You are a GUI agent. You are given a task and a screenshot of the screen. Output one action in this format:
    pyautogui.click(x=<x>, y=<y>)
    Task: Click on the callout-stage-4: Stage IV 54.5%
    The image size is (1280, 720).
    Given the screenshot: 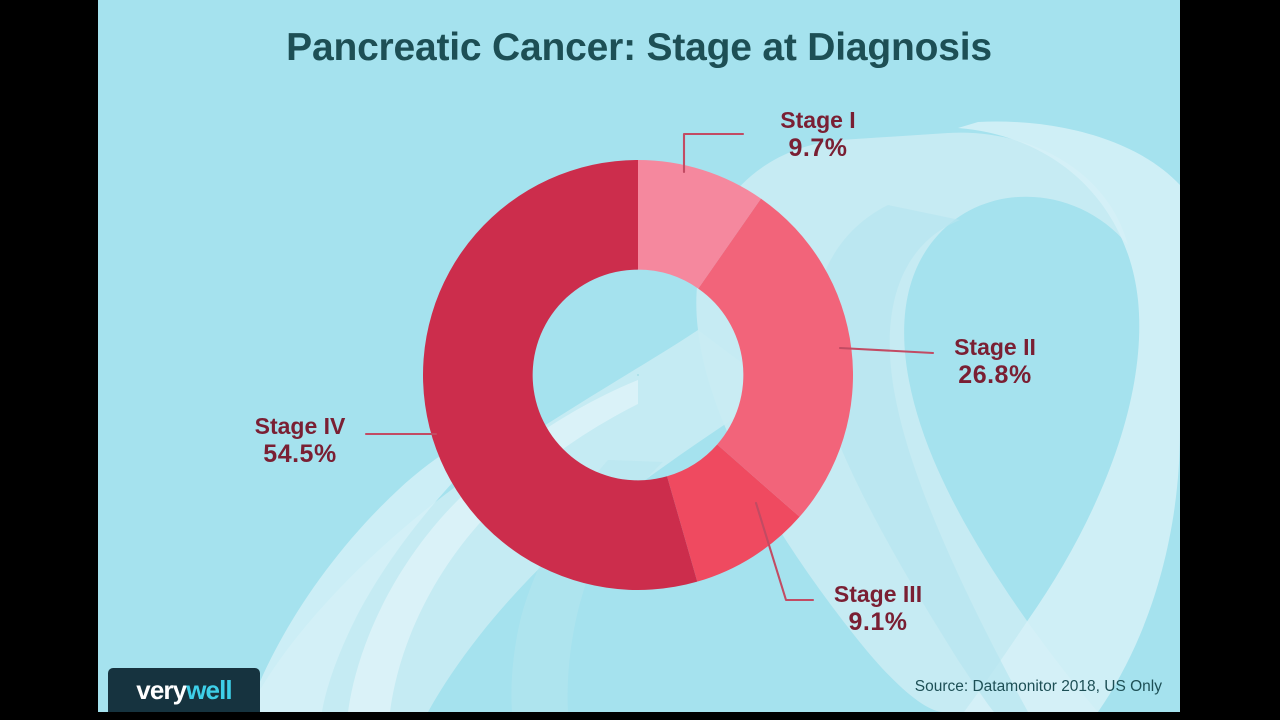 What is the action you would take?
    pyautogui.click(x=300, y=440)
    